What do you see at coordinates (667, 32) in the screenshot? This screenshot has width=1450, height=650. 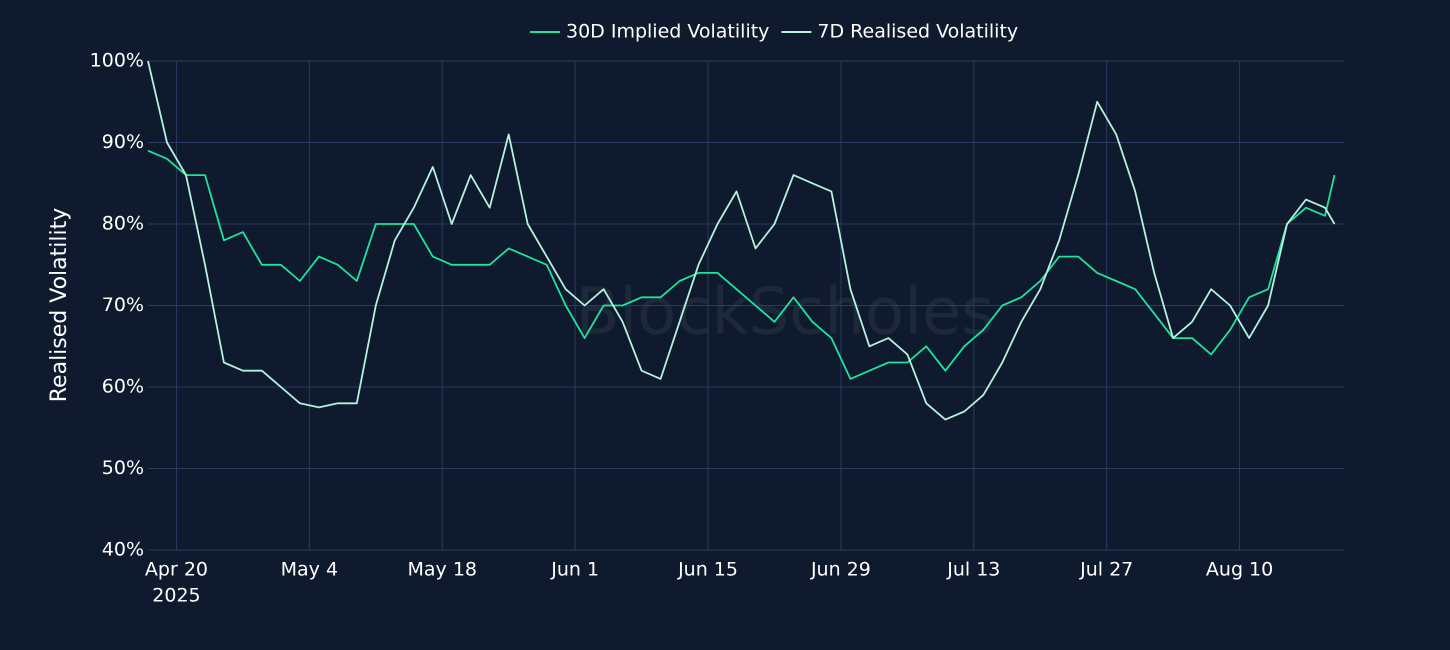 I see `legend-label: 30D Implied Volatility` at bounding box center [667, 32].